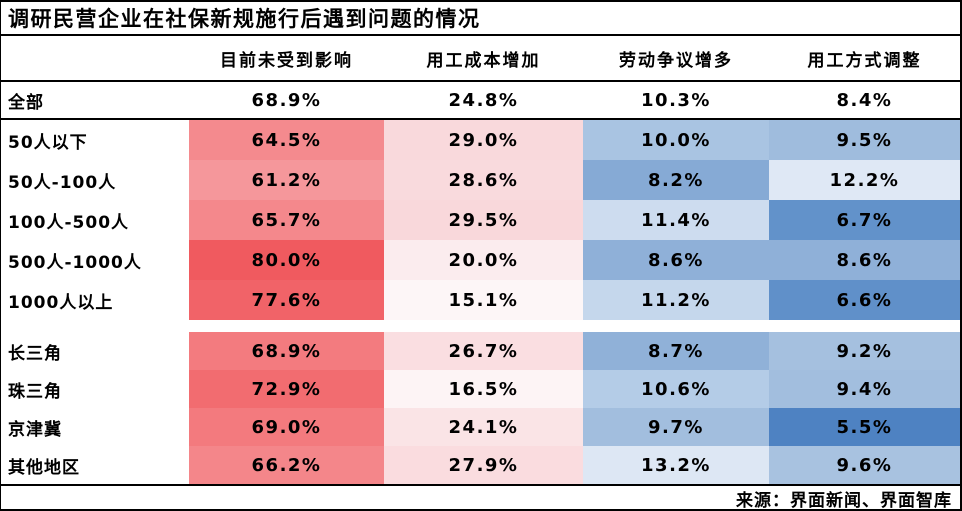 The height and width of the screenshot is (511, 962). I want to click on column-header: 目前未受到影响, so click(286, 60).